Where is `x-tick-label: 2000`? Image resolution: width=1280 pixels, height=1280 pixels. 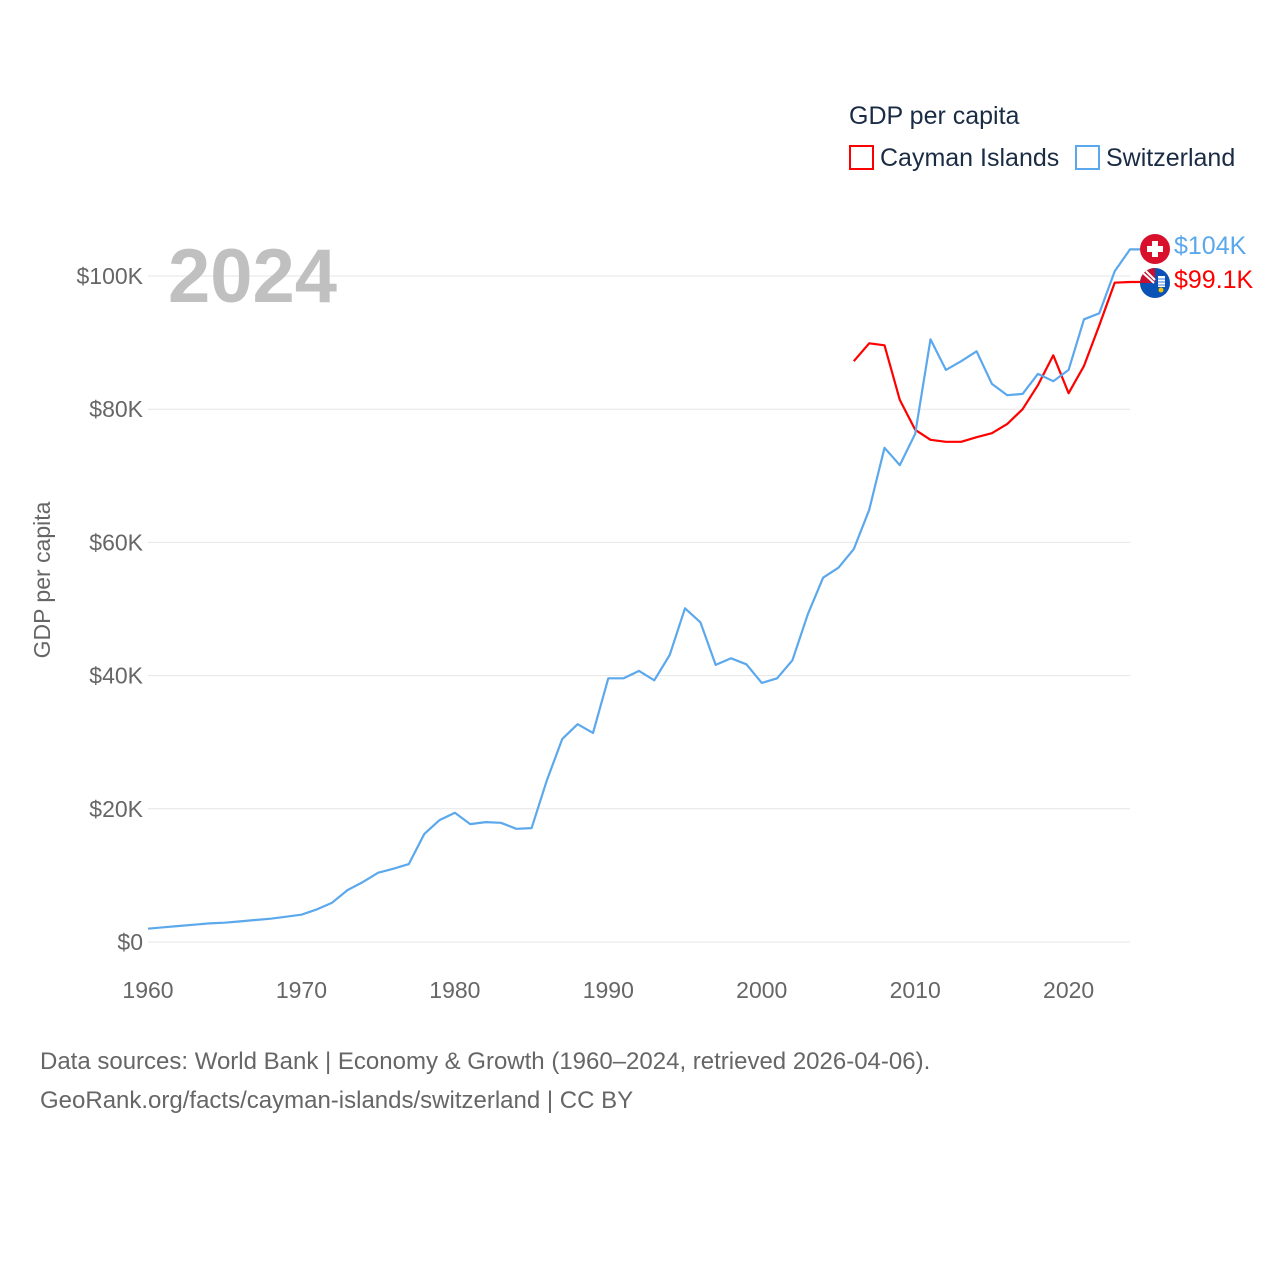
x-tick-label: 2000 is located at coordinates (761, 990).